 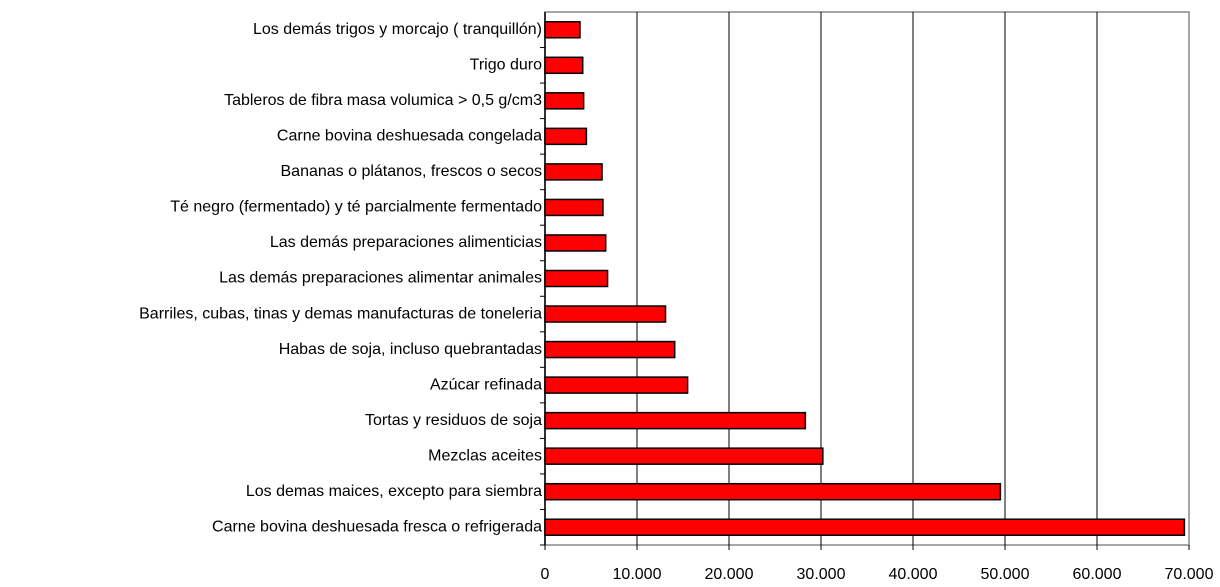 What do you see at coordinates (486, 384) in the screenshot?
I see `y-tick-label: Azúcar refinada` at bounding box center [486, 384].